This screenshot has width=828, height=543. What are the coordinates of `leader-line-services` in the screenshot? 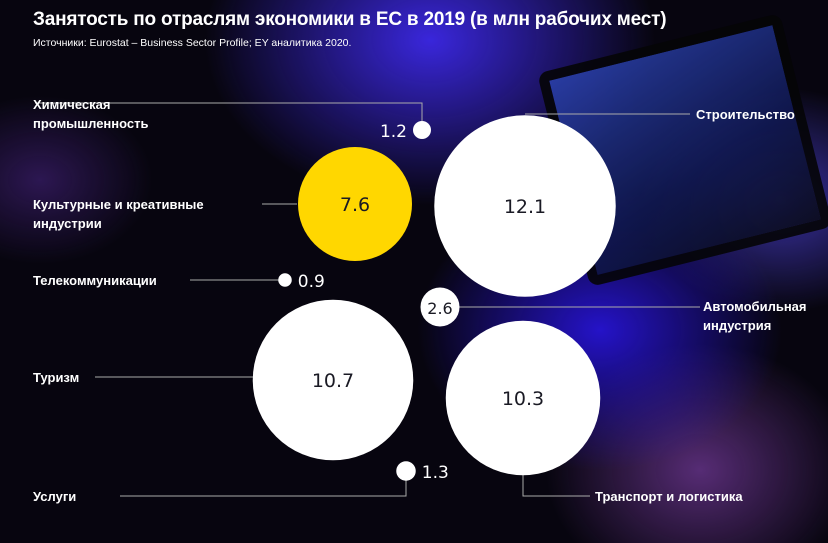 It's located at (263, 488).